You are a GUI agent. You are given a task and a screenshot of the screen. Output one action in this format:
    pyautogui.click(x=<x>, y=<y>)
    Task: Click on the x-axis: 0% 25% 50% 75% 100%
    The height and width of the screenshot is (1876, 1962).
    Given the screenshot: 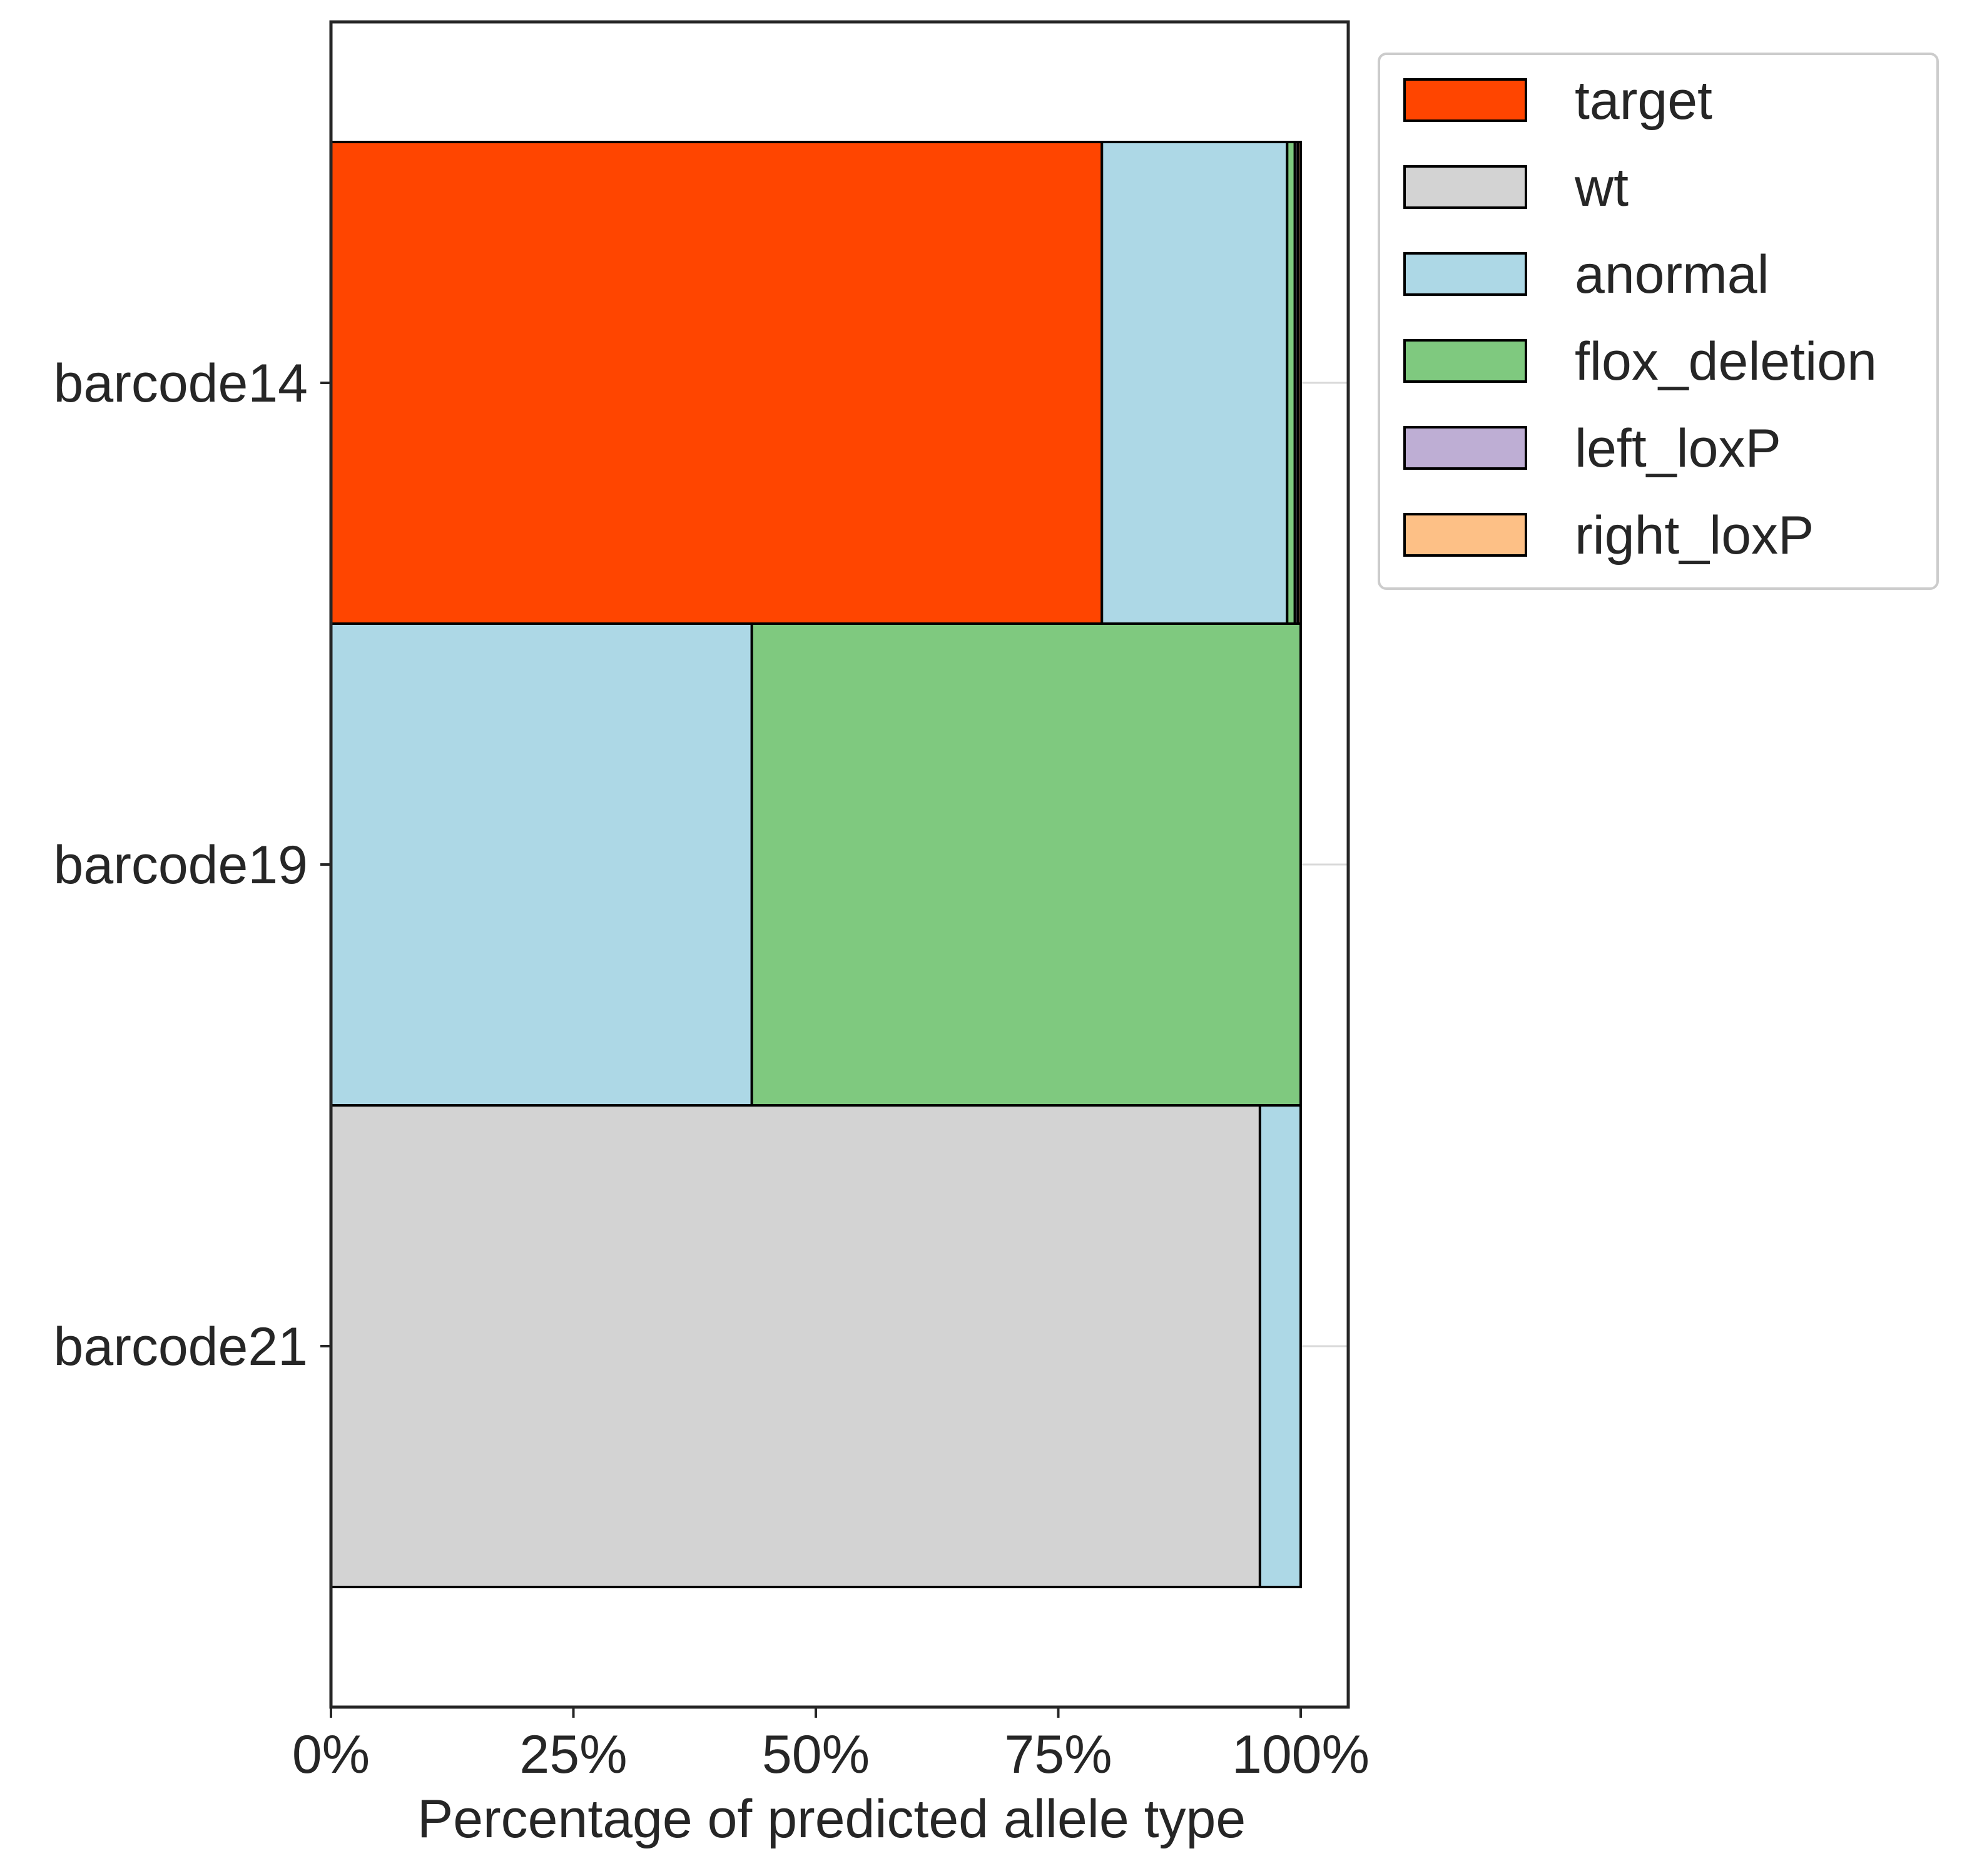 What is the action you would take?
    pyautogui.click(x=831, y=1746)
    